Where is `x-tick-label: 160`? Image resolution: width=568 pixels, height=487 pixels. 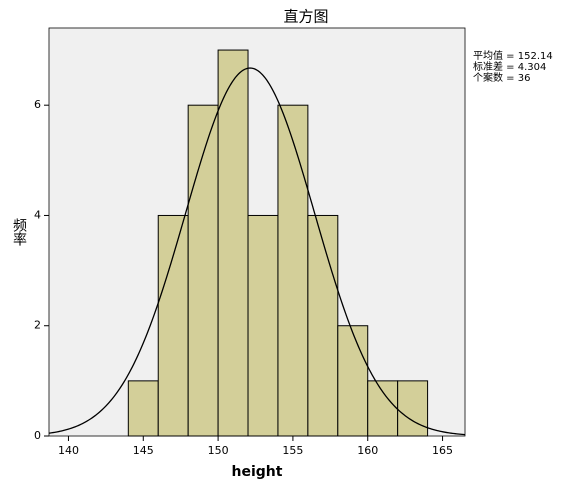 x-tick-label: 160 is located at coordinates (367, 450).